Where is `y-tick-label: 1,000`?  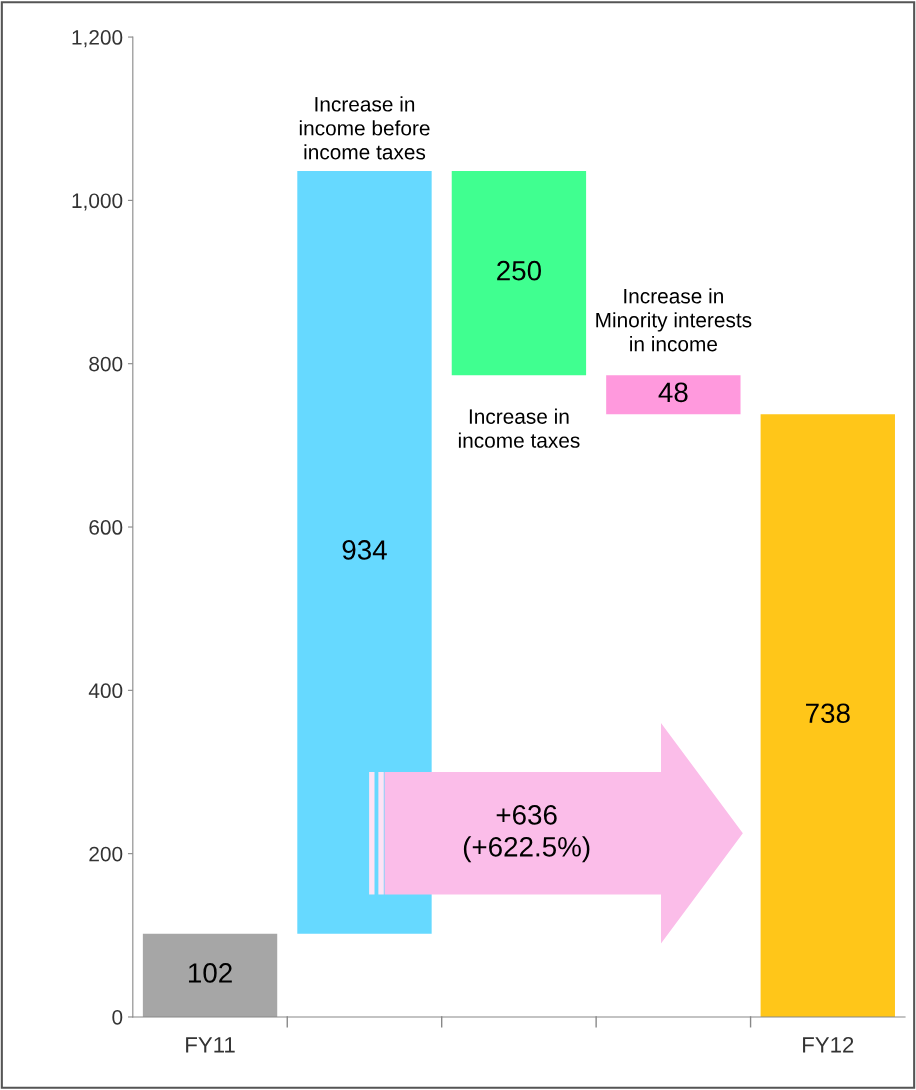
y-tick-label: 1,000 is located at coordinates (97, 202).